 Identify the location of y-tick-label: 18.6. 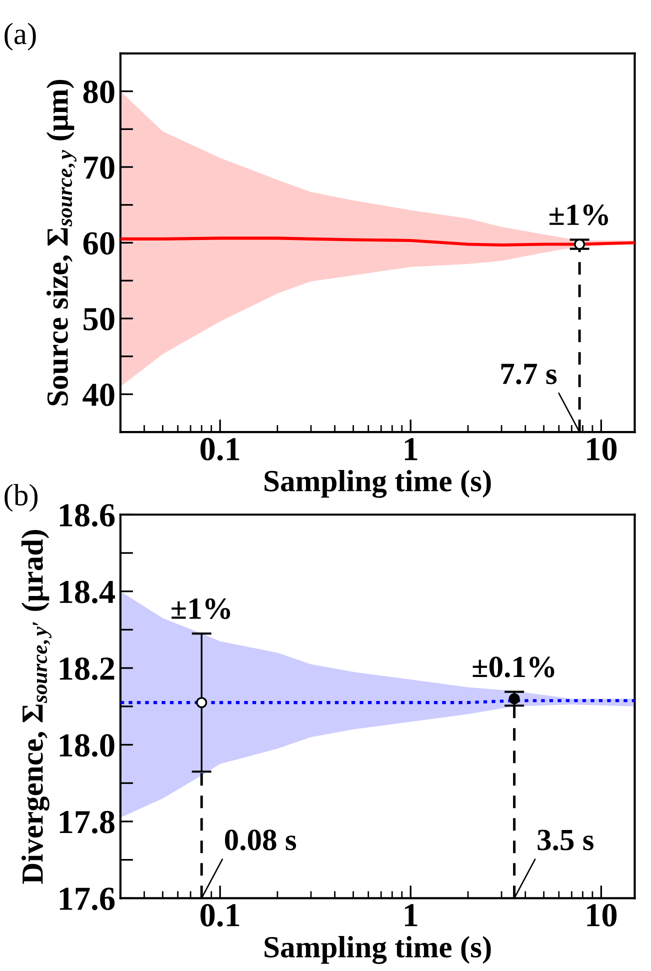
(87, 515).